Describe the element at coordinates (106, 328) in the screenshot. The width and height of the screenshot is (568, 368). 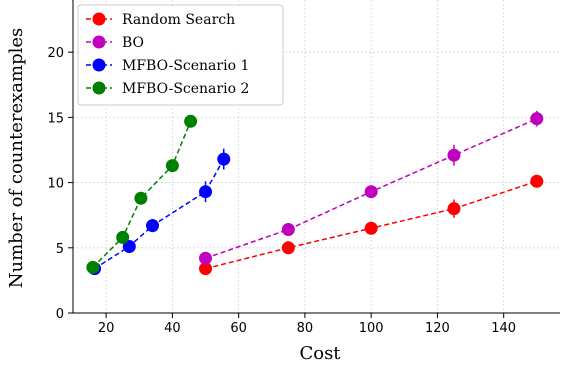
I see `x-tick-label: 20` at that location.